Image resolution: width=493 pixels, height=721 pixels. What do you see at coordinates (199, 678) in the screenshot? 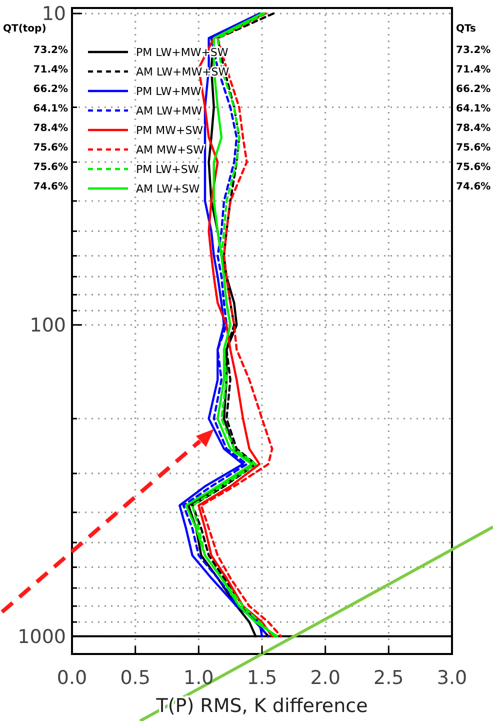
I see `x-tick-label: 1.0` at bounding box center [199, 678].